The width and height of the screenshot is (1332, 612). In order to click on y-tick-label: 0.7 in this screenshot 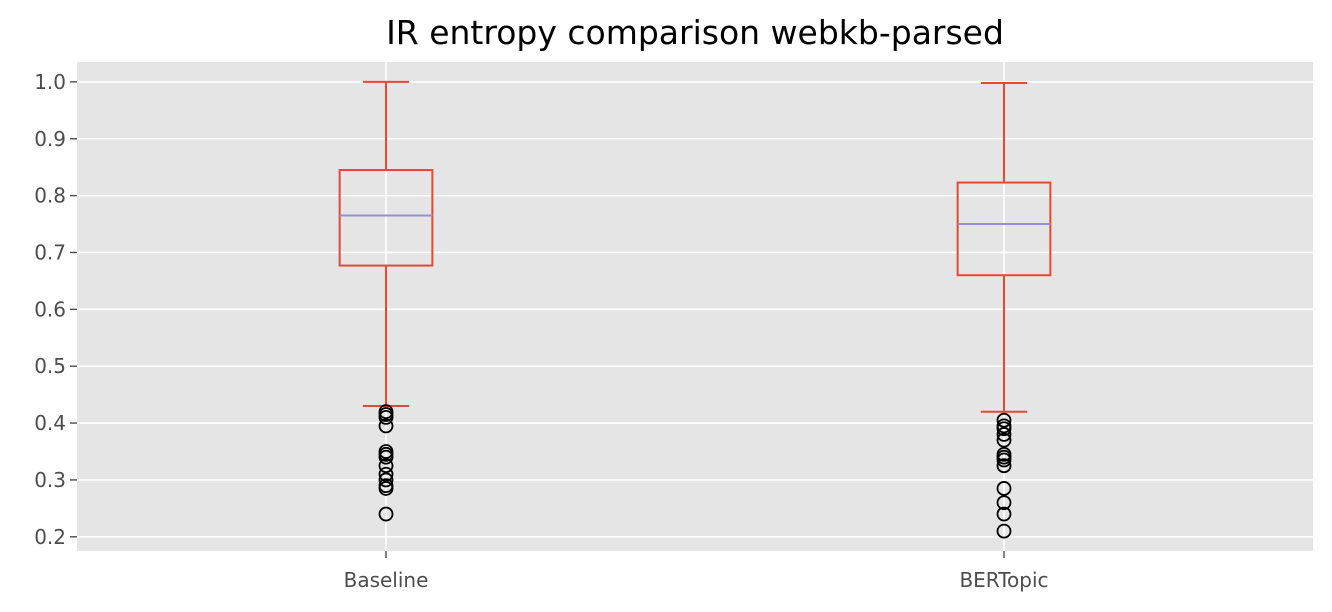, I will do `click(50, 252)`.